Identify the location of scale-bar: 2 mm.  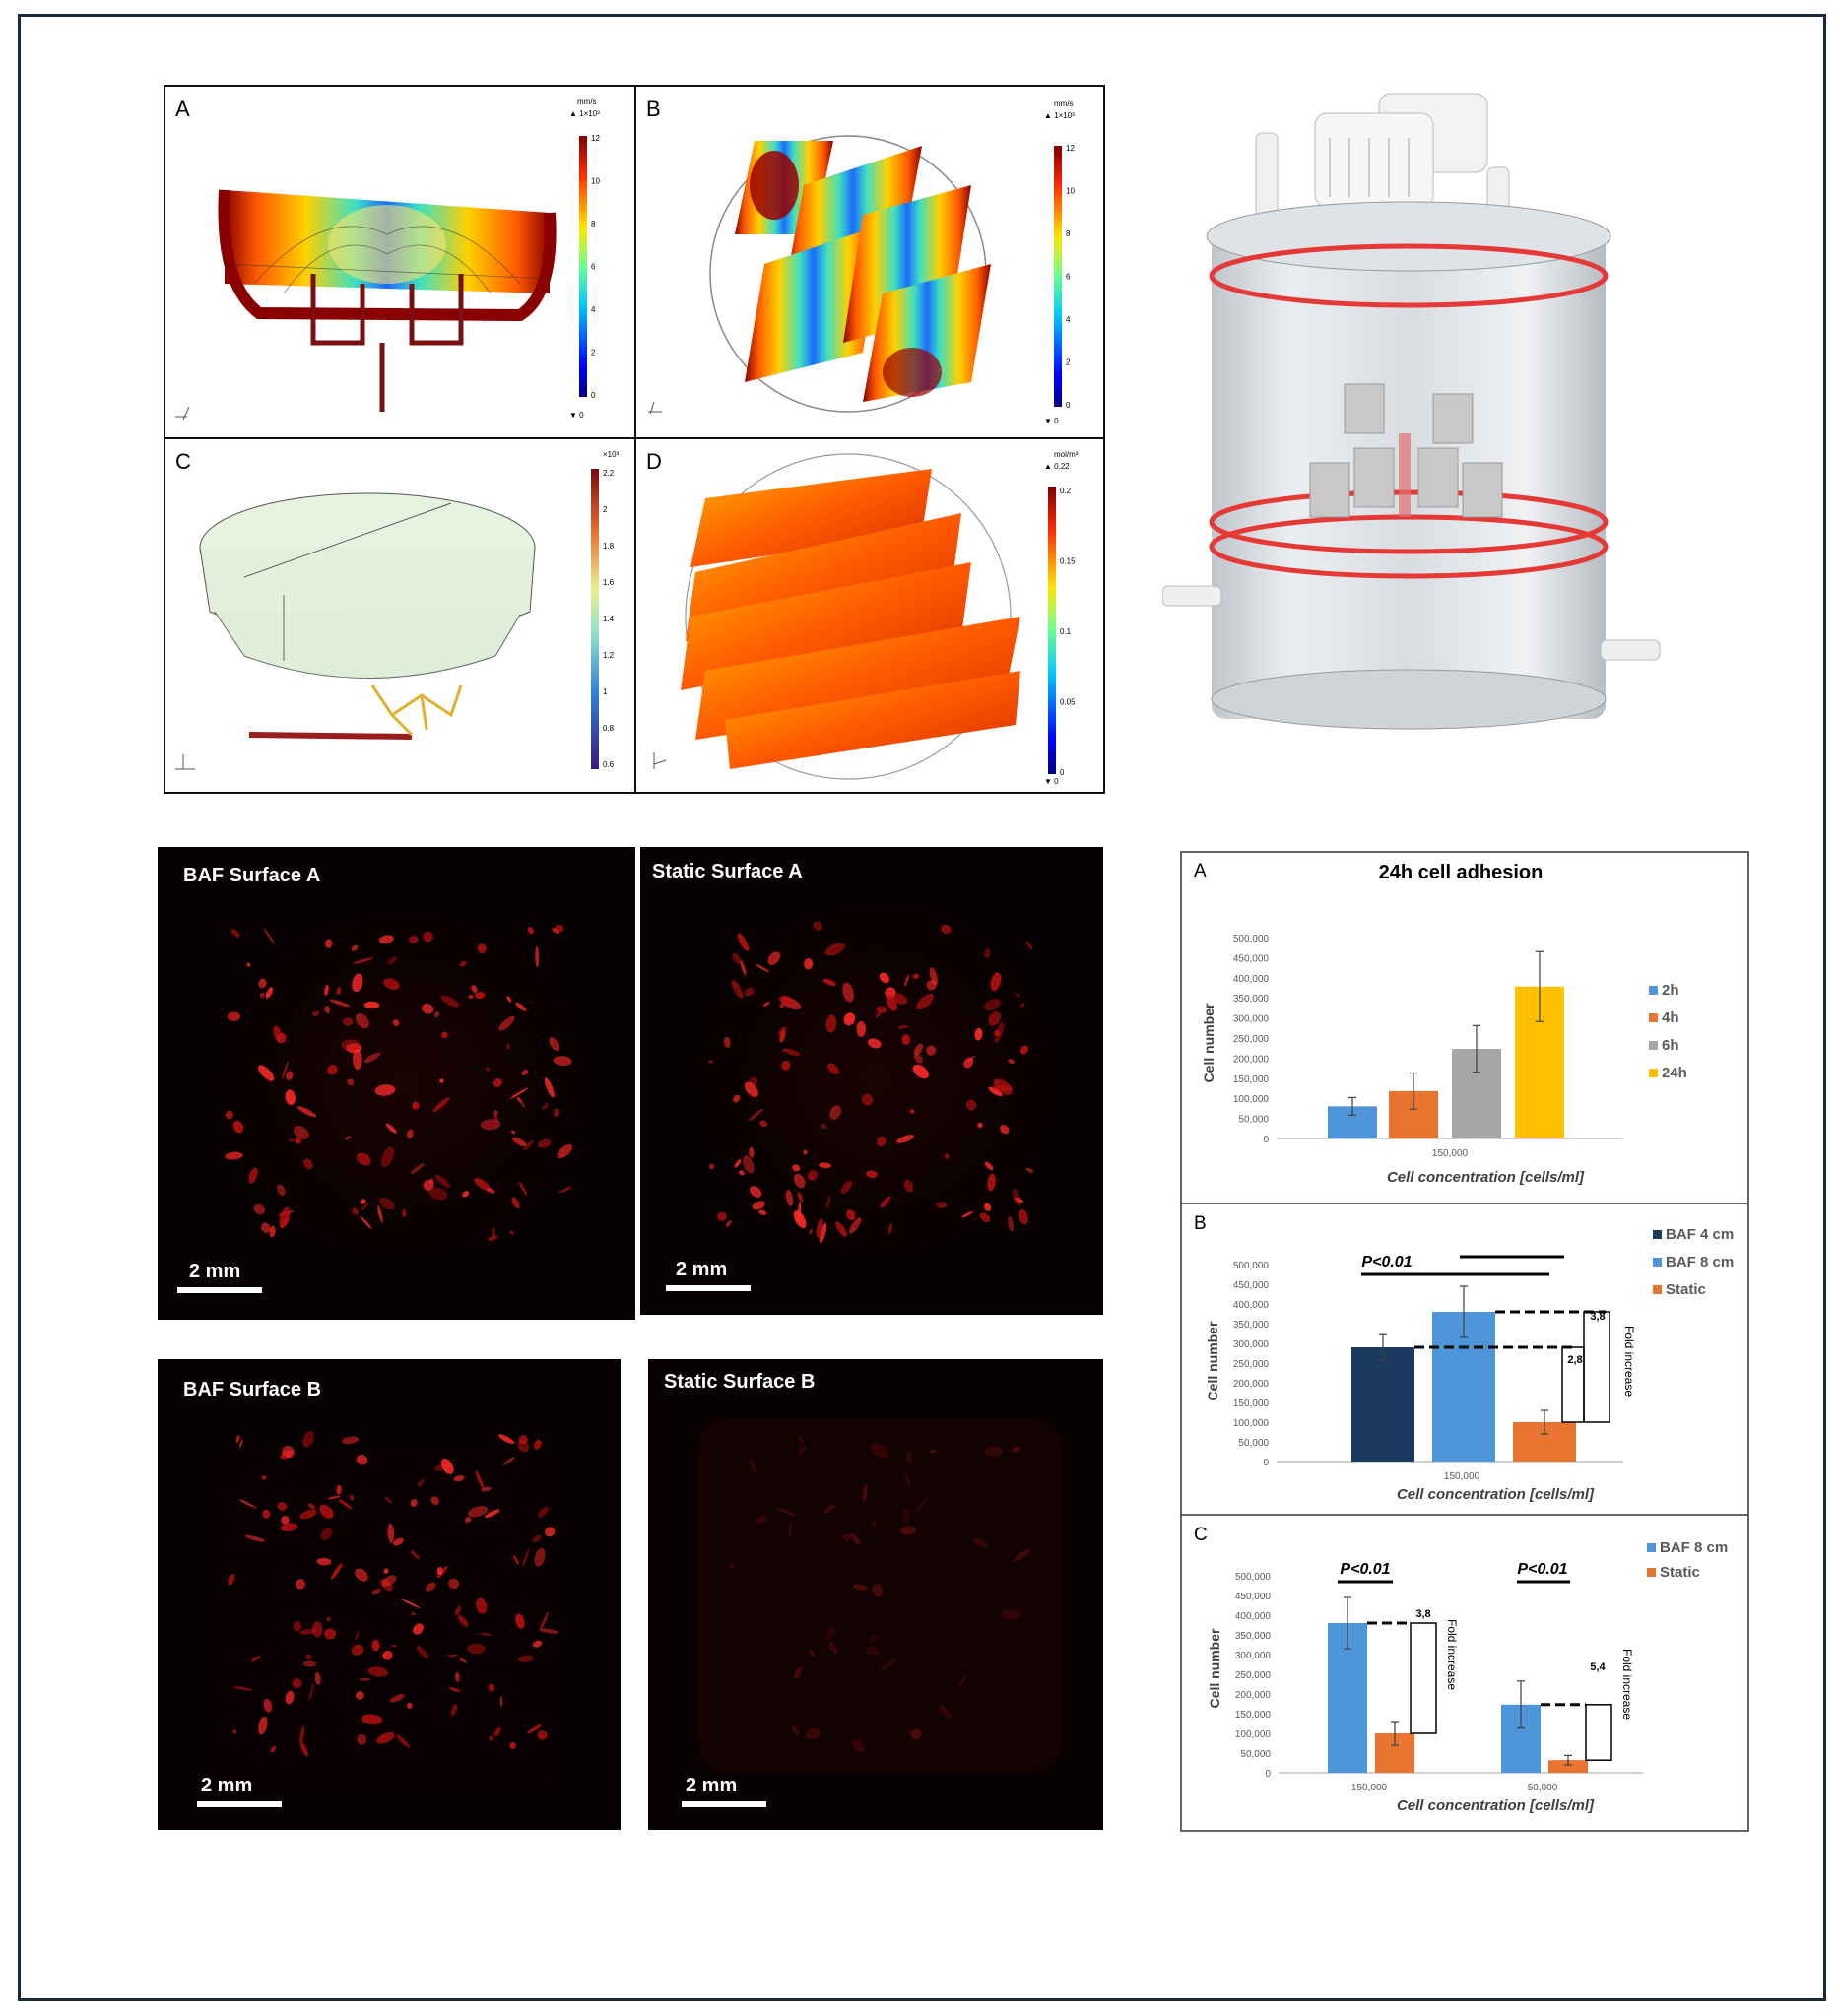
(239, 1791).